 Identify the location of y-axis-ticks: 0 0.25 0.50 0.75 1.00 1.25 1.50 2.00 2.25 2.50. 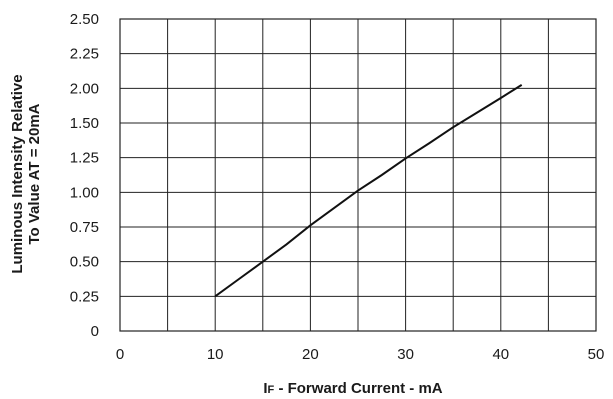
(84, 175).